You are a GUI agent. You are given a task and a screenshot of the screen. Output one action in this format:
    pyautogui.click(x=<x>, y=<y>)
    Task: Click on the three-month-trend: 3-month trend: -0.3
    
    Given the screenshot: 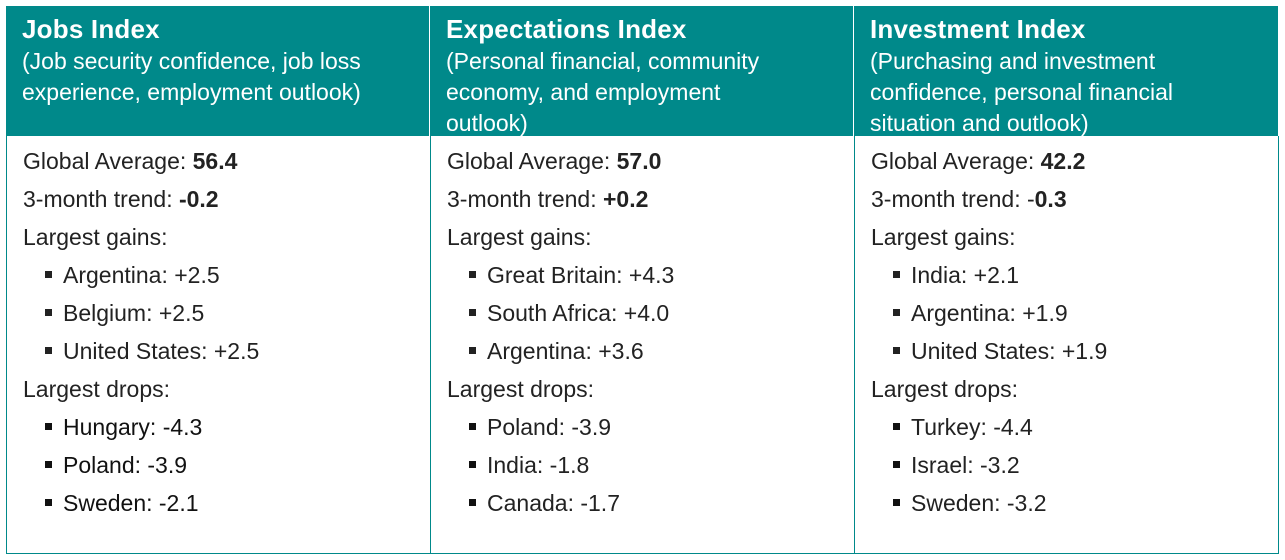 What is the action you would take?
    pyautogui.click(x=1069, y=199)
    